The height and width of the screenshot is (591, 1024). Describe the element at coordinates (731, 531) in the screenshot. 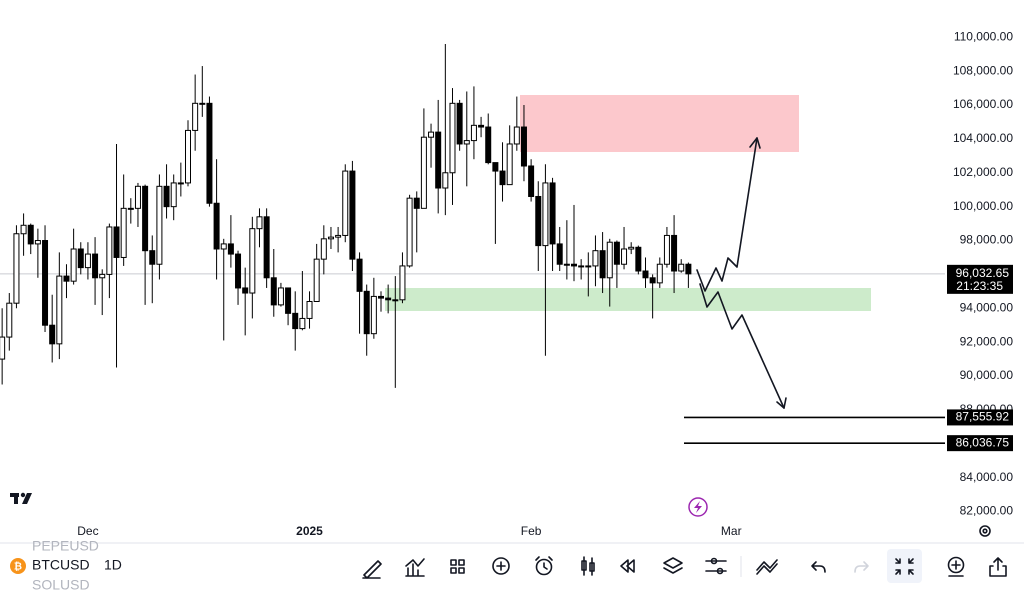

I see `x-tick-label: Mar` at that location.